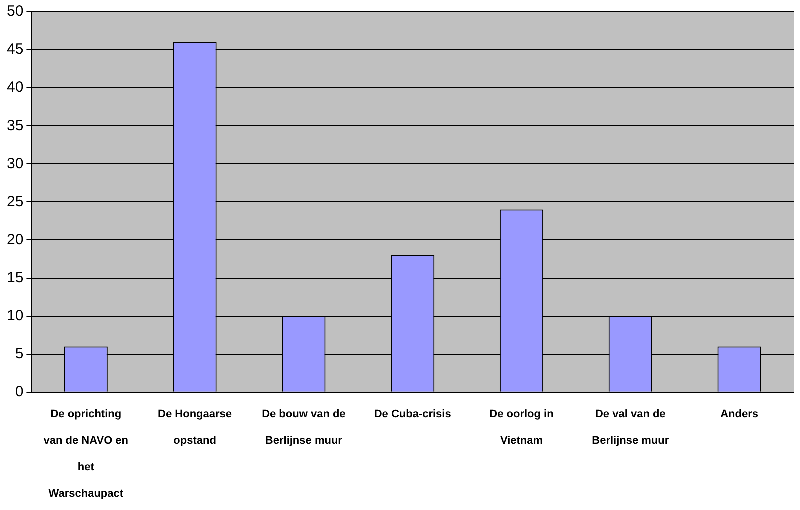 The width and height of the screenshot is (800, 510). I want to click on y-tick-label: 0, so click(19, 392).